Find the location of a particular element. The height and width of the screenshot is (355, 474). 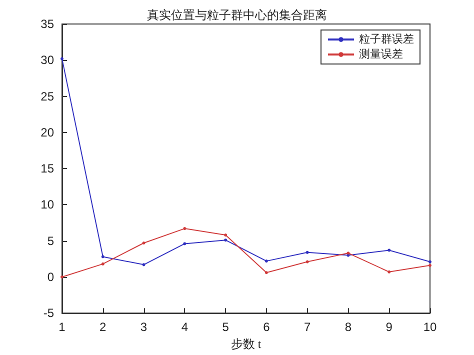

y-tick-label: 25 is located at coordinates (47, 96).